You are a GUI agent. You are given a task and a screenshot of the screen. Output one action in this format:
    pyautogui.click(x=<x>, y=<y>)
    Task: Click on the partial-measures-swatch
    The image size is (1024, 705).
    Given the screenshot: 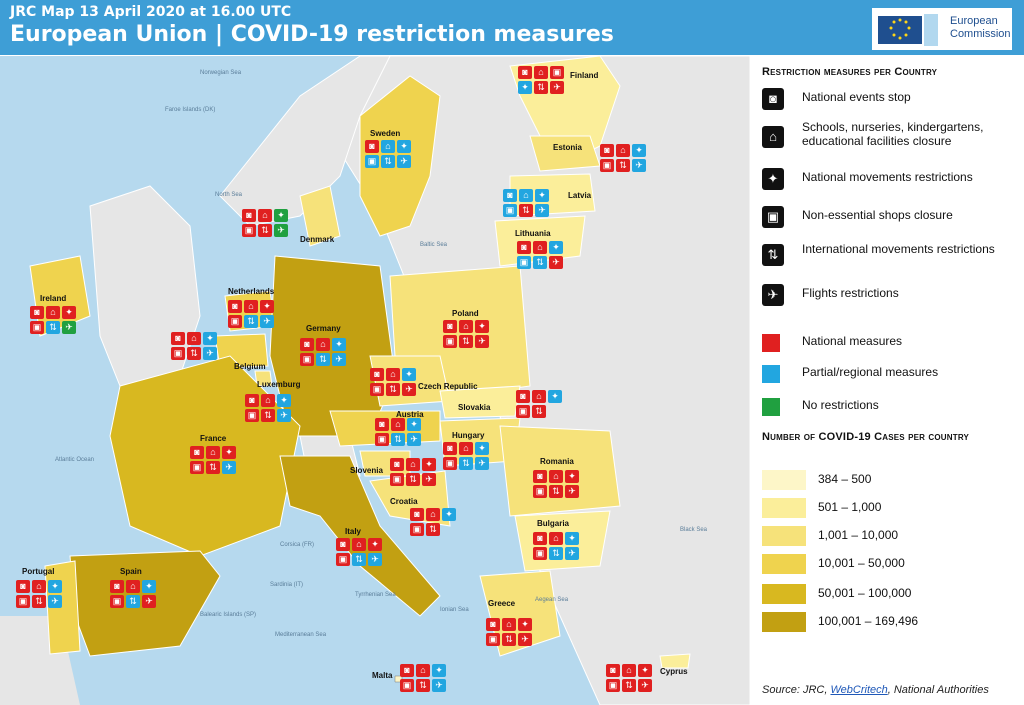 What is the action you would take?
    pyautogui.click(x=771, y=374)
    